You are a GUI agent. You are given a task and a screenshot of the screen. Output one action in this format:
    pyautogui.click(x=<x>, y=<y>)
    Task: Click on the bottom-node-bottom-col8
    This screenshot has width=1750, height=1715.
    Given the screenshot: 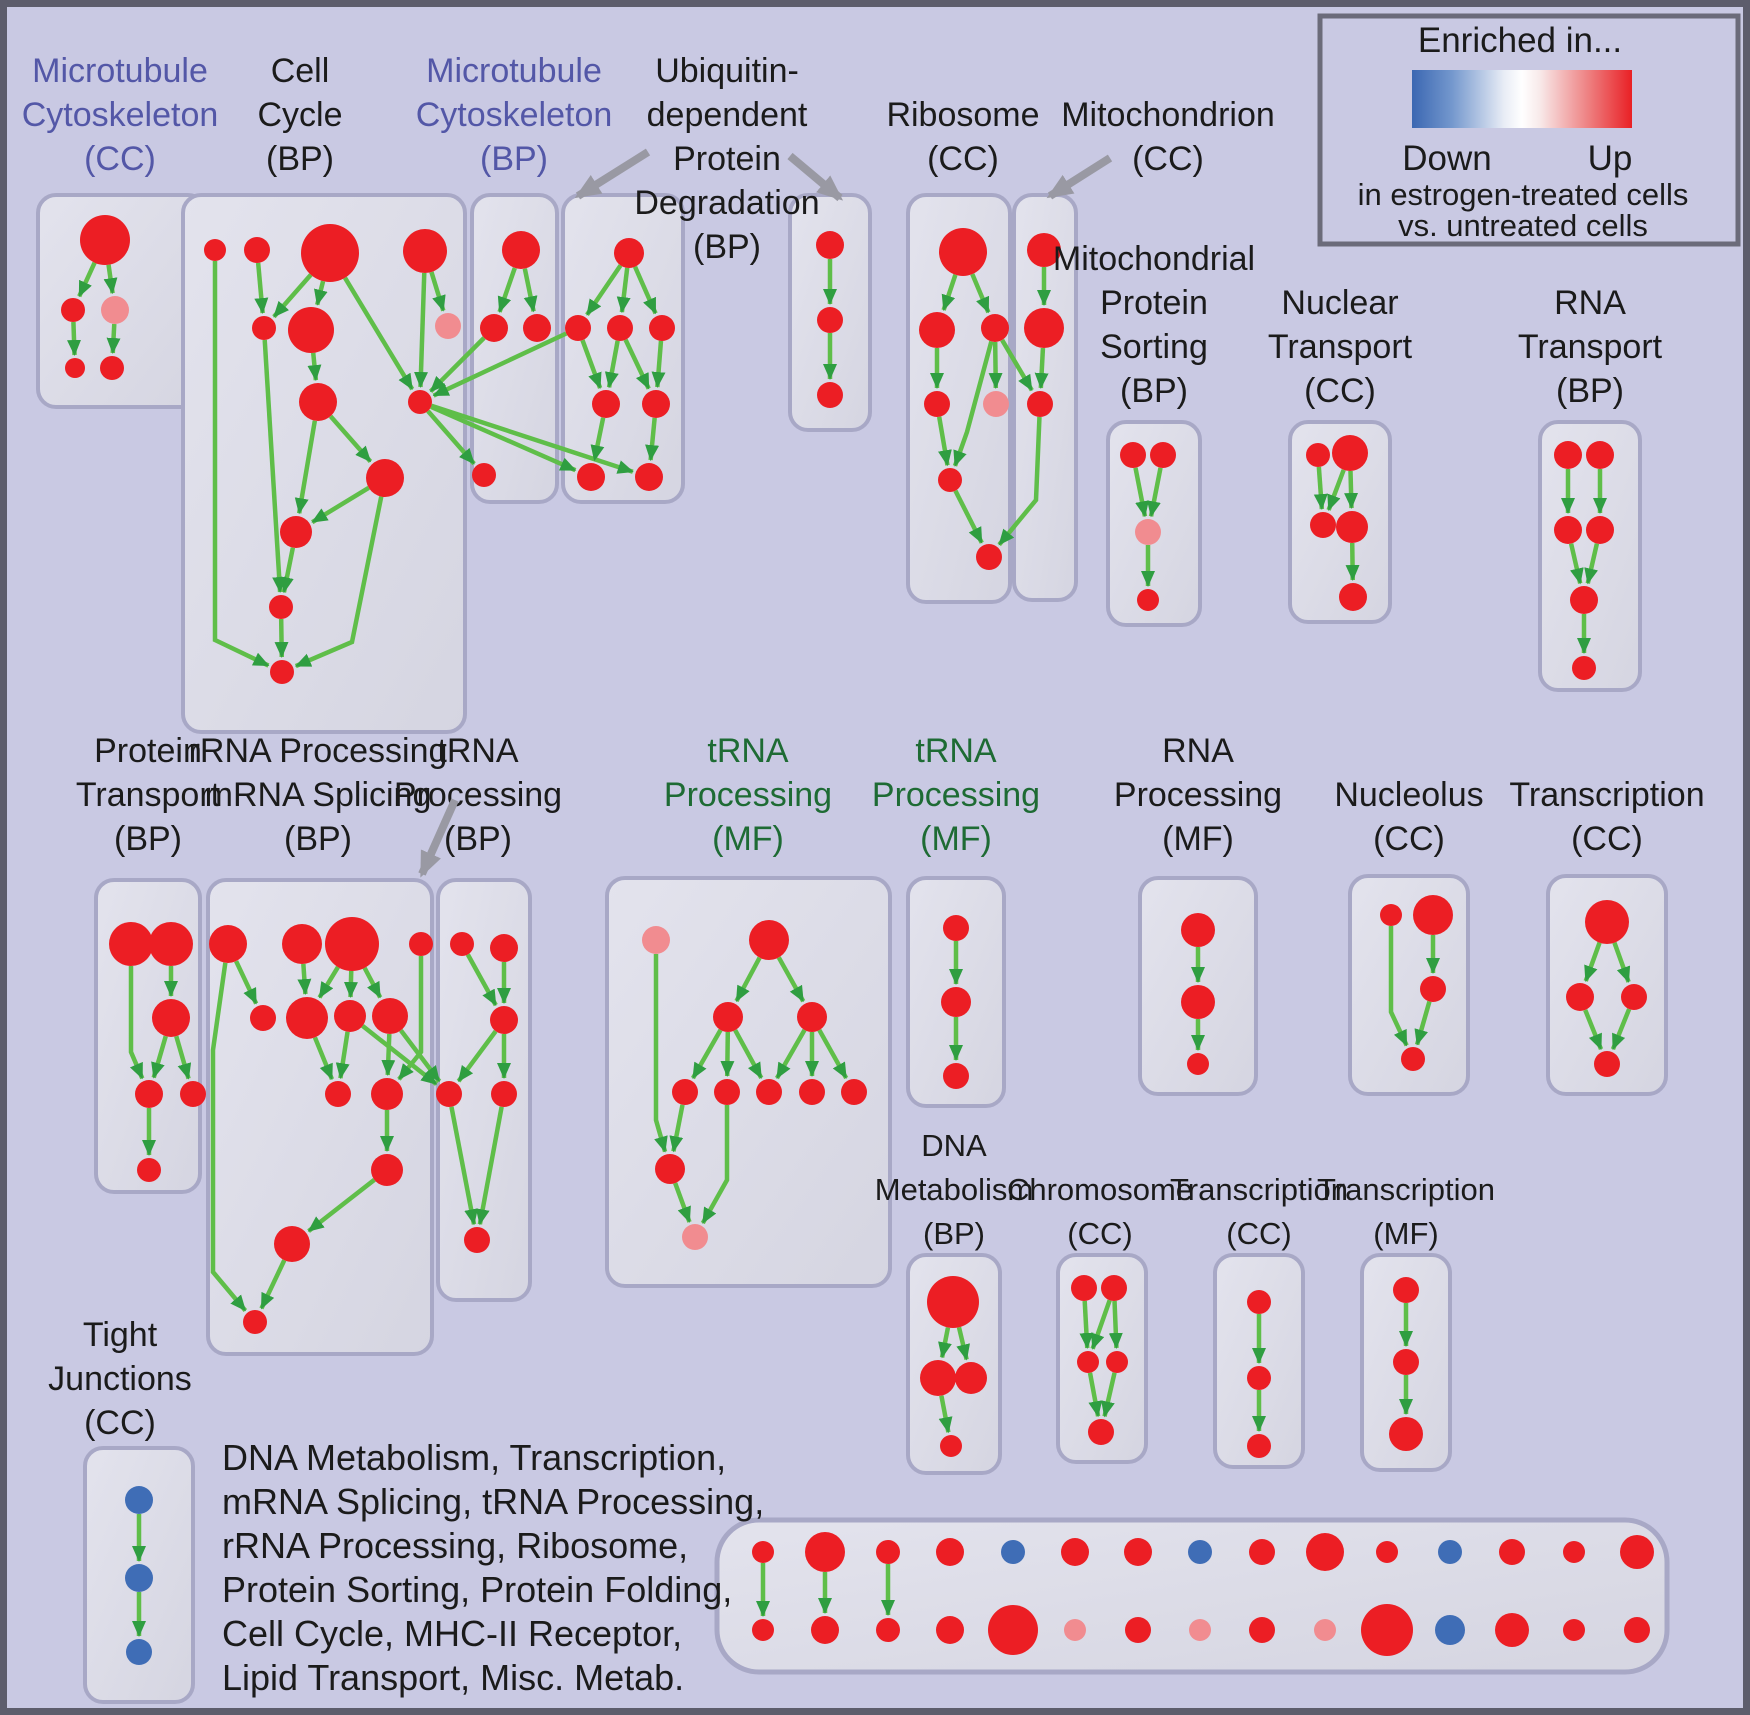 What is the action you would take?
    pyautogui.click(x=1200, y=1630)
    